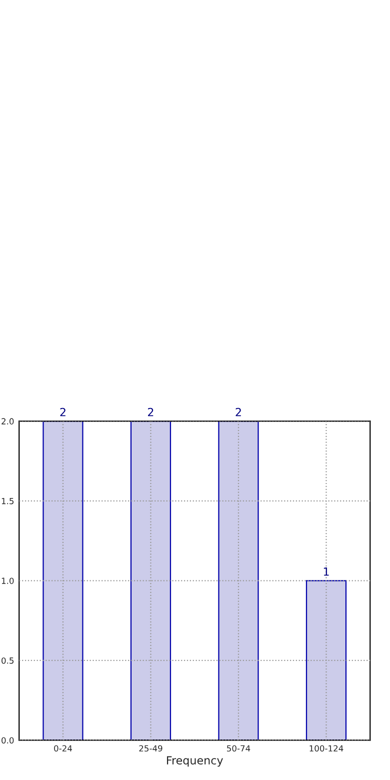 The width and height of the screenshot is (390, 780). What do you see at coordinates (327, 748) in the screenshot?
I see `x-tick-label: 100-124` at bounding box center [327, 748].